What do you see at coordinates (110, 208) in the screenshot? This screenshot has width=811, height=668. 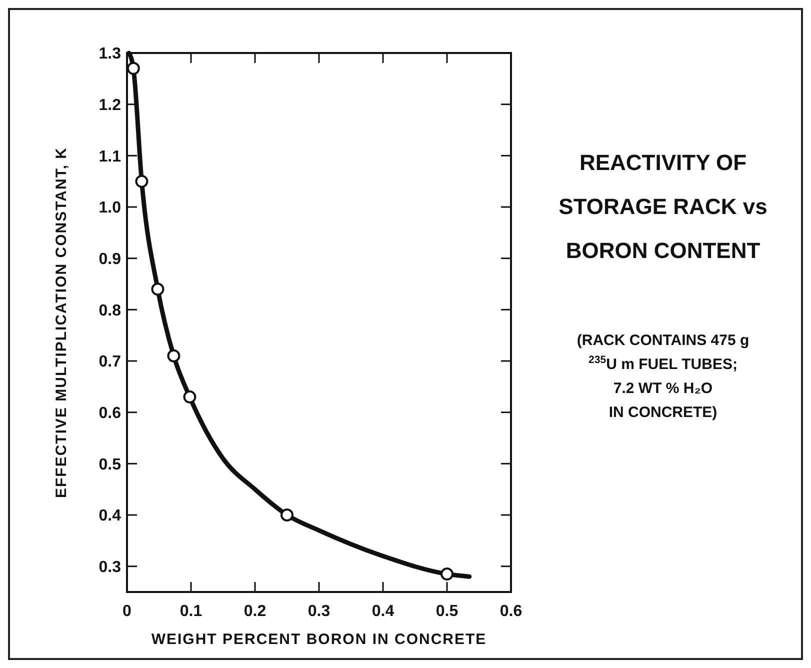 I see `y-tick-label: 1.0` at bounding box center [110, 208].